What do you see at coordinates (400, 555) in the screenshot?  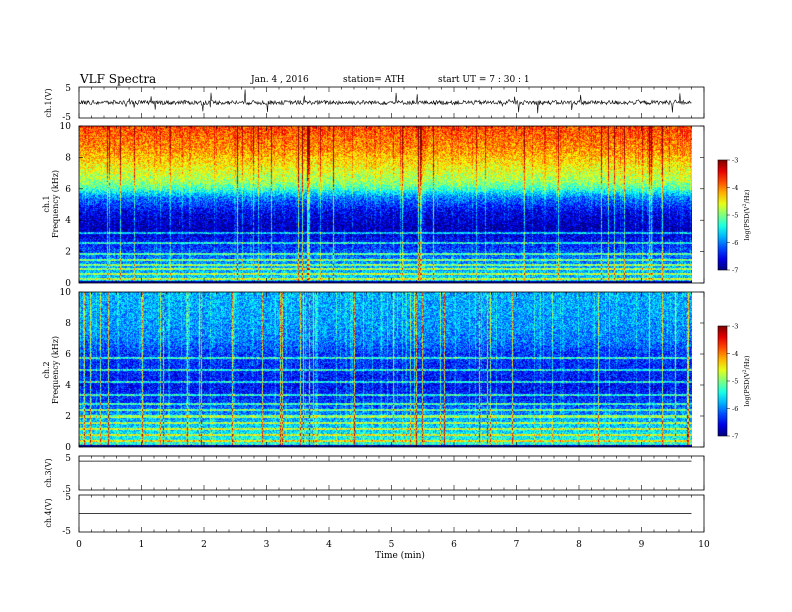 I see `time-axis-label: Time (min)` at bounding box center [400, 555].